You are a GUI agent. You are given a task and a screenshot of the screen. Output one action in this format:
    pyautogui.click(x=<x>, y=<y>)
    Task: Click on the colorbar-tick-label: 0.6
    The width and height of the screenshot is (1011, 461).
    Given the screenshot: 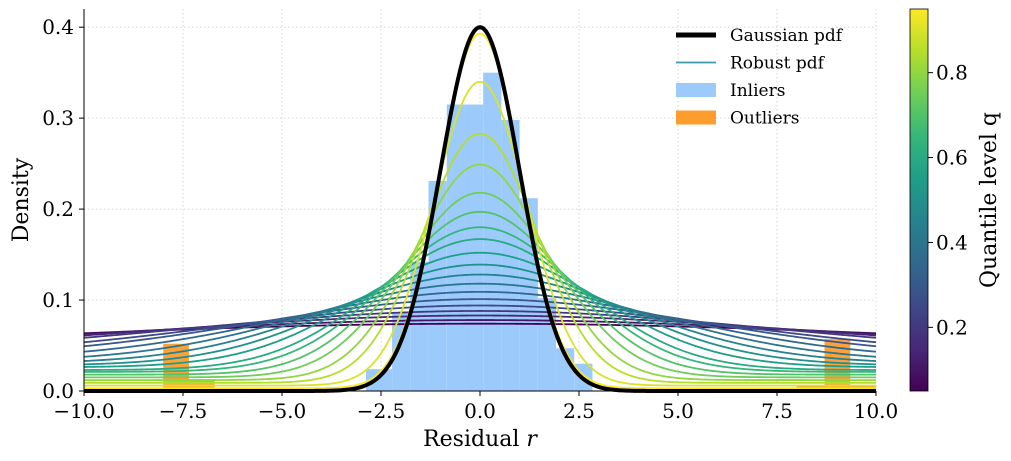 What is the action you would take?
    pyautogui.click(x=952, y=158)
    